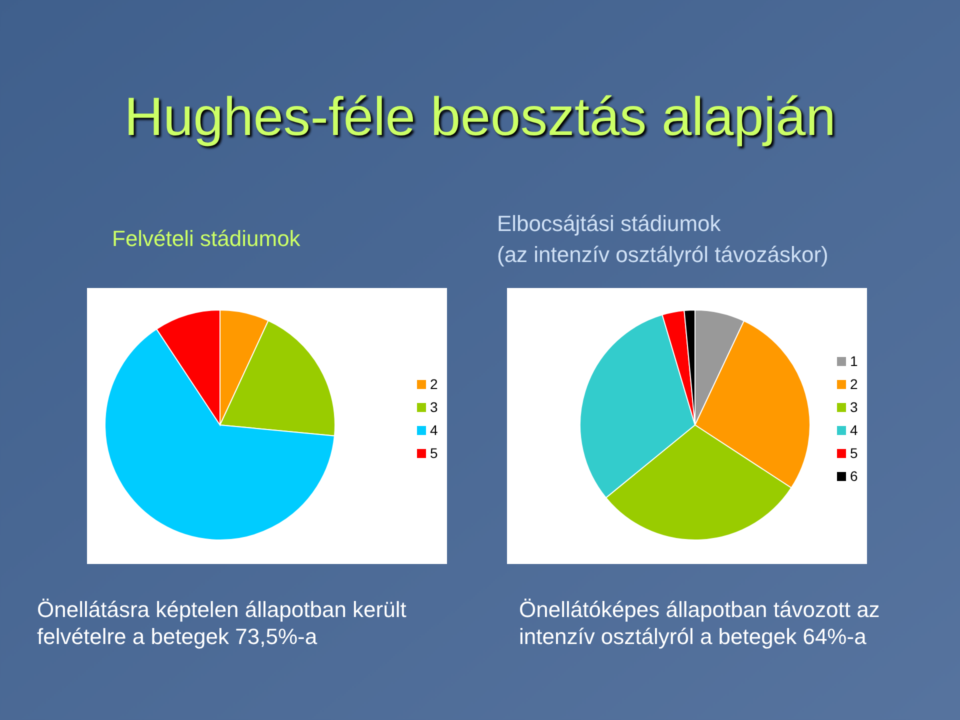 The image size is (960, 720). I want to click on text: Hughes-féle beosztás alapján, so click(480, 117).